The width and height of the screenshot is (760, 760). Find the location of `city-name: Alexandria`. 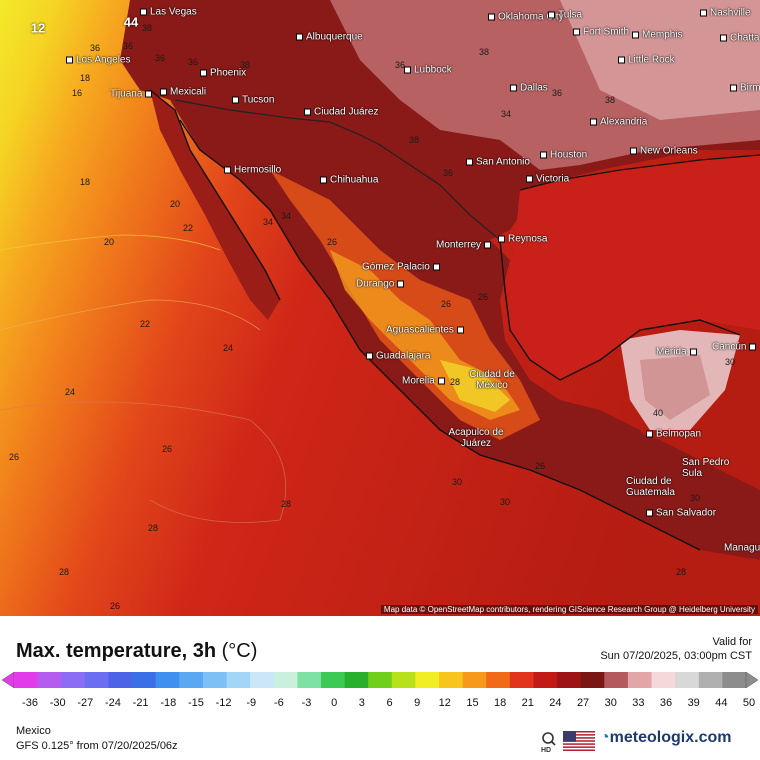

city-name: Alexandria is located at coordinates (624, 122).